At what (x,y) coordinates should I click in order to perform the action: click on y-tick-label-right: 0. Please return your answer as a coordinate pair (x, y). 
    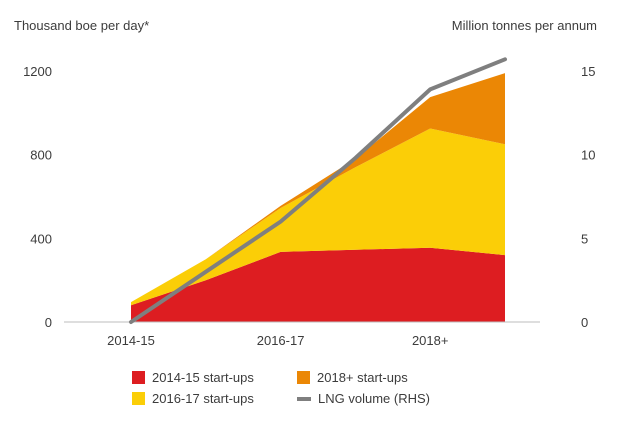
    Looking at the image, I should click on (584, 322).